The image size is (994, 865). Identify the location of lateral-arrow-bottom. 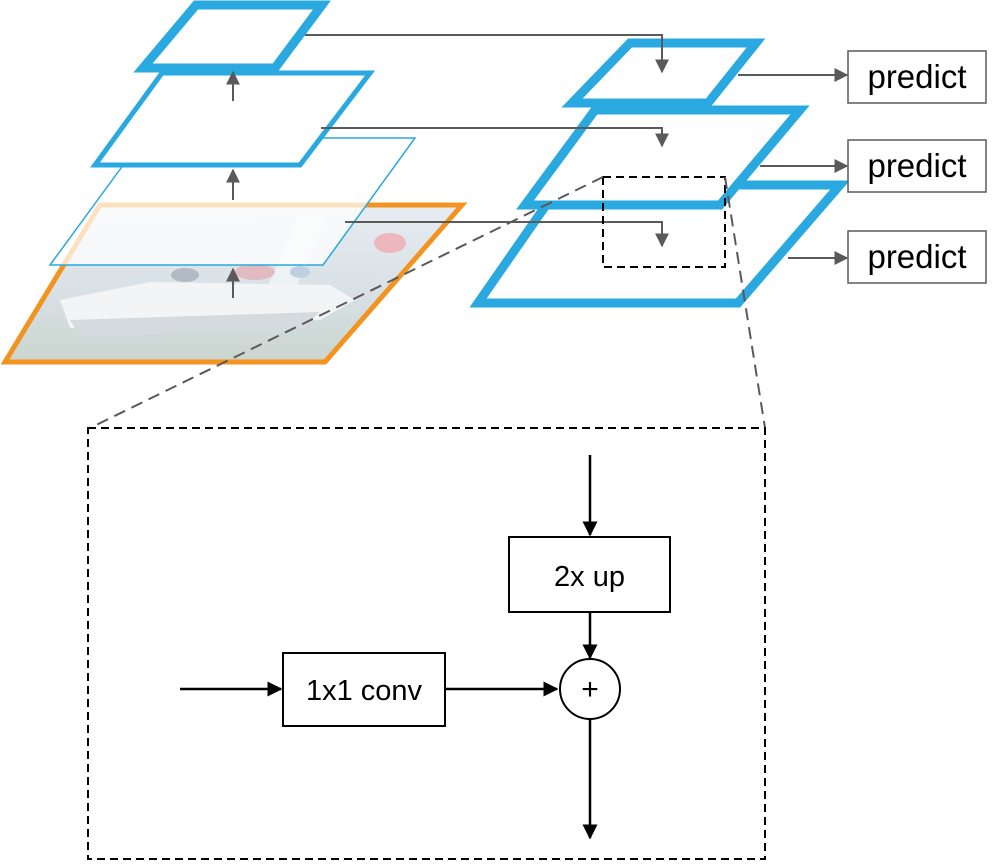
(507, 234).